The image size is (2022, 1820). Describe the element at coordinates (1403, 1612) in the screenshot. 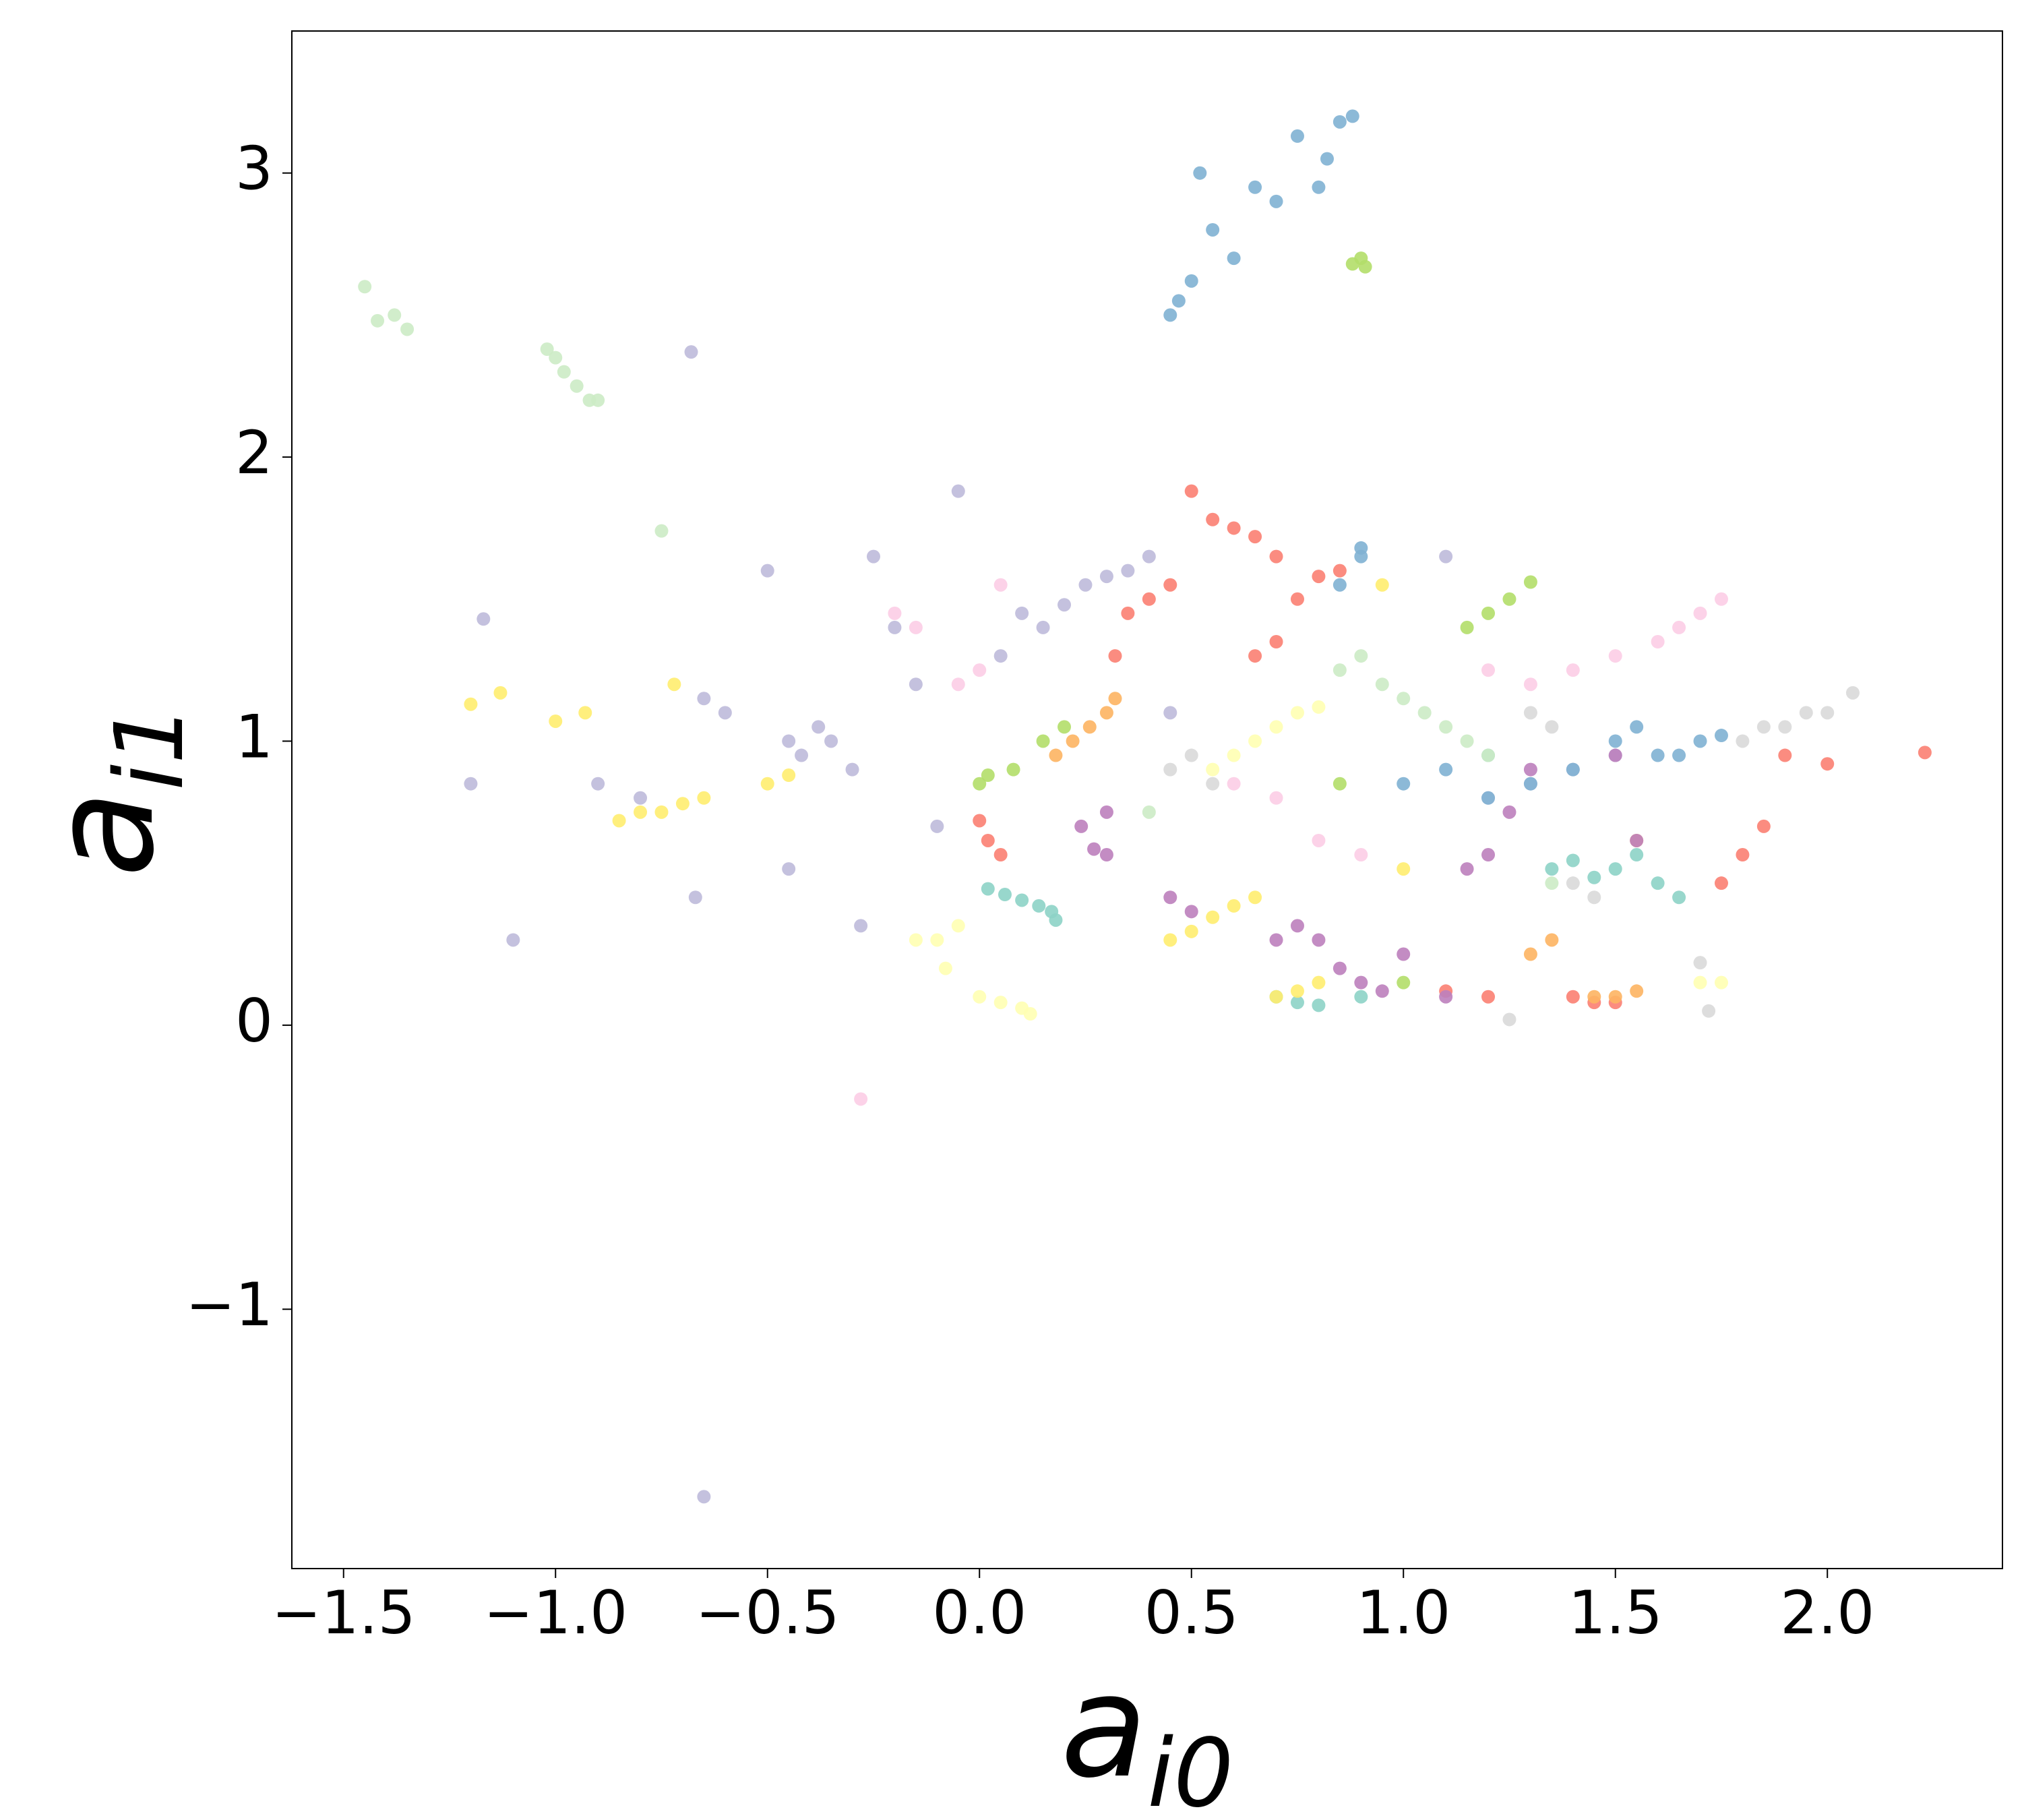

I see `x-tick-label: 1.0` at that location.